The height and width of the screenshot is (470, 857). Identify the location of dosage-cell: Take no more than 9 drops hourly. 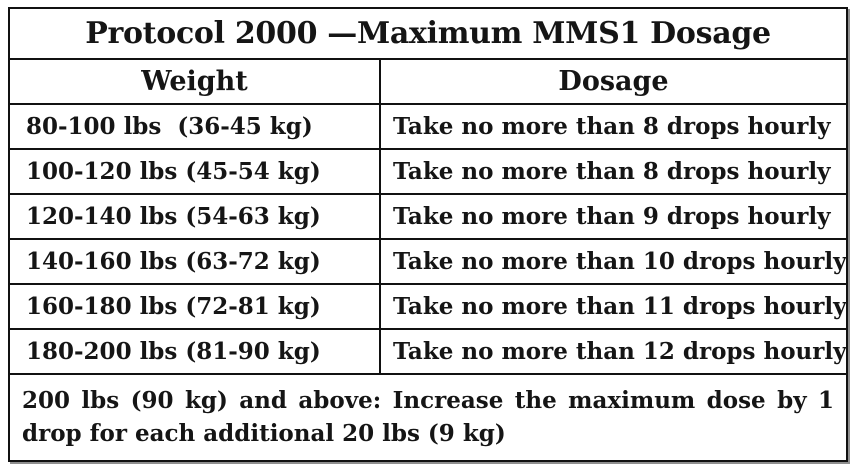
(612, 216).